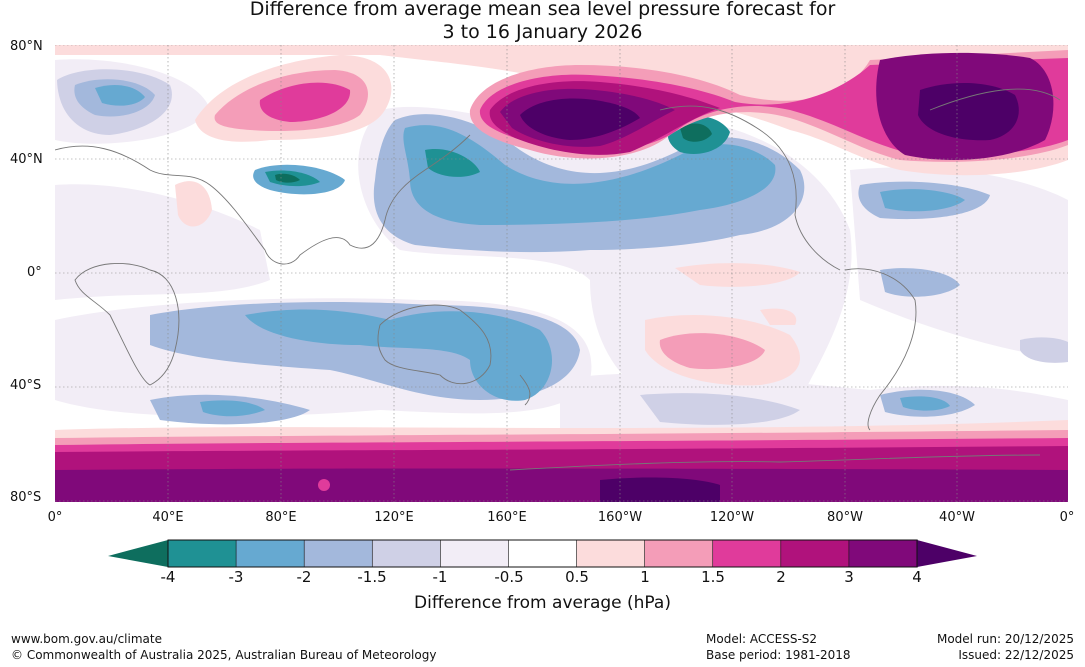 The height and width of the screenshot is (667, 1085). I want to click on lon-label-0-right: 0°, so click(1067, 517).